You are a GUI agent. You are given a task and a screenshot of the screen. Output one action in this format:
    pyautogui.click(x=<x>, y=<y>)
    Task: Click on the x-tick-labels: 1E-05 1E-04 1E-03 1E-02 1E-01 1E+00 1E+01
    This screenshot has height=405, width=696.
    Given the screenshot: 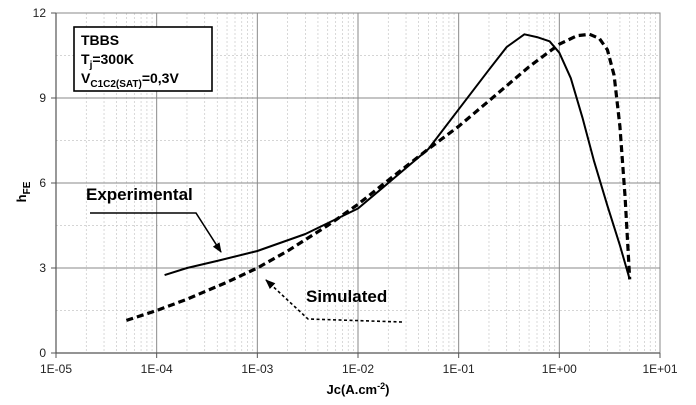 What is the action you would take?
    pyautogui.click(x=359, y=369)
    